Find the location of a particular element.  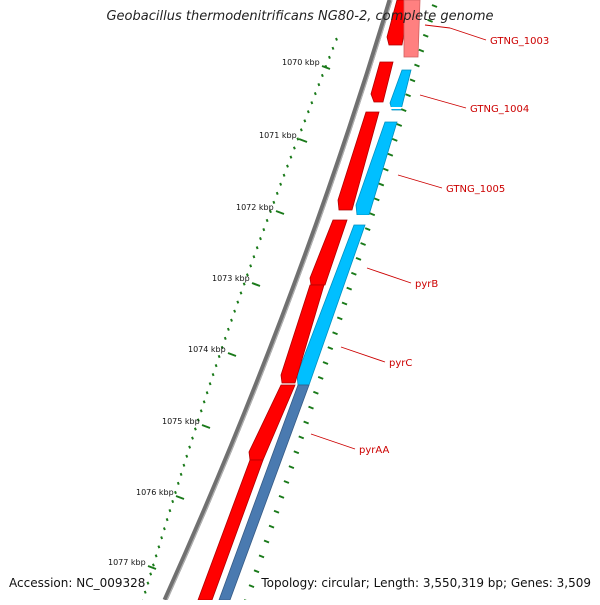

gene-label-pyrb: pyrB is located at coordinates (426, 284).